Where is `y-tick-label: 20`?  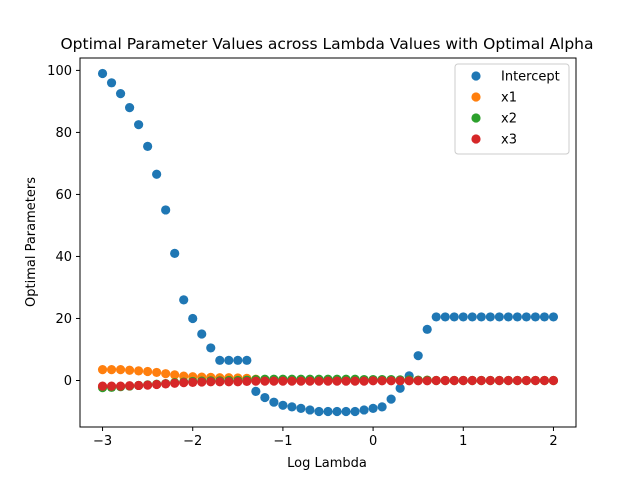 y-tick-label: 20 is located at coordinates (63, 319).